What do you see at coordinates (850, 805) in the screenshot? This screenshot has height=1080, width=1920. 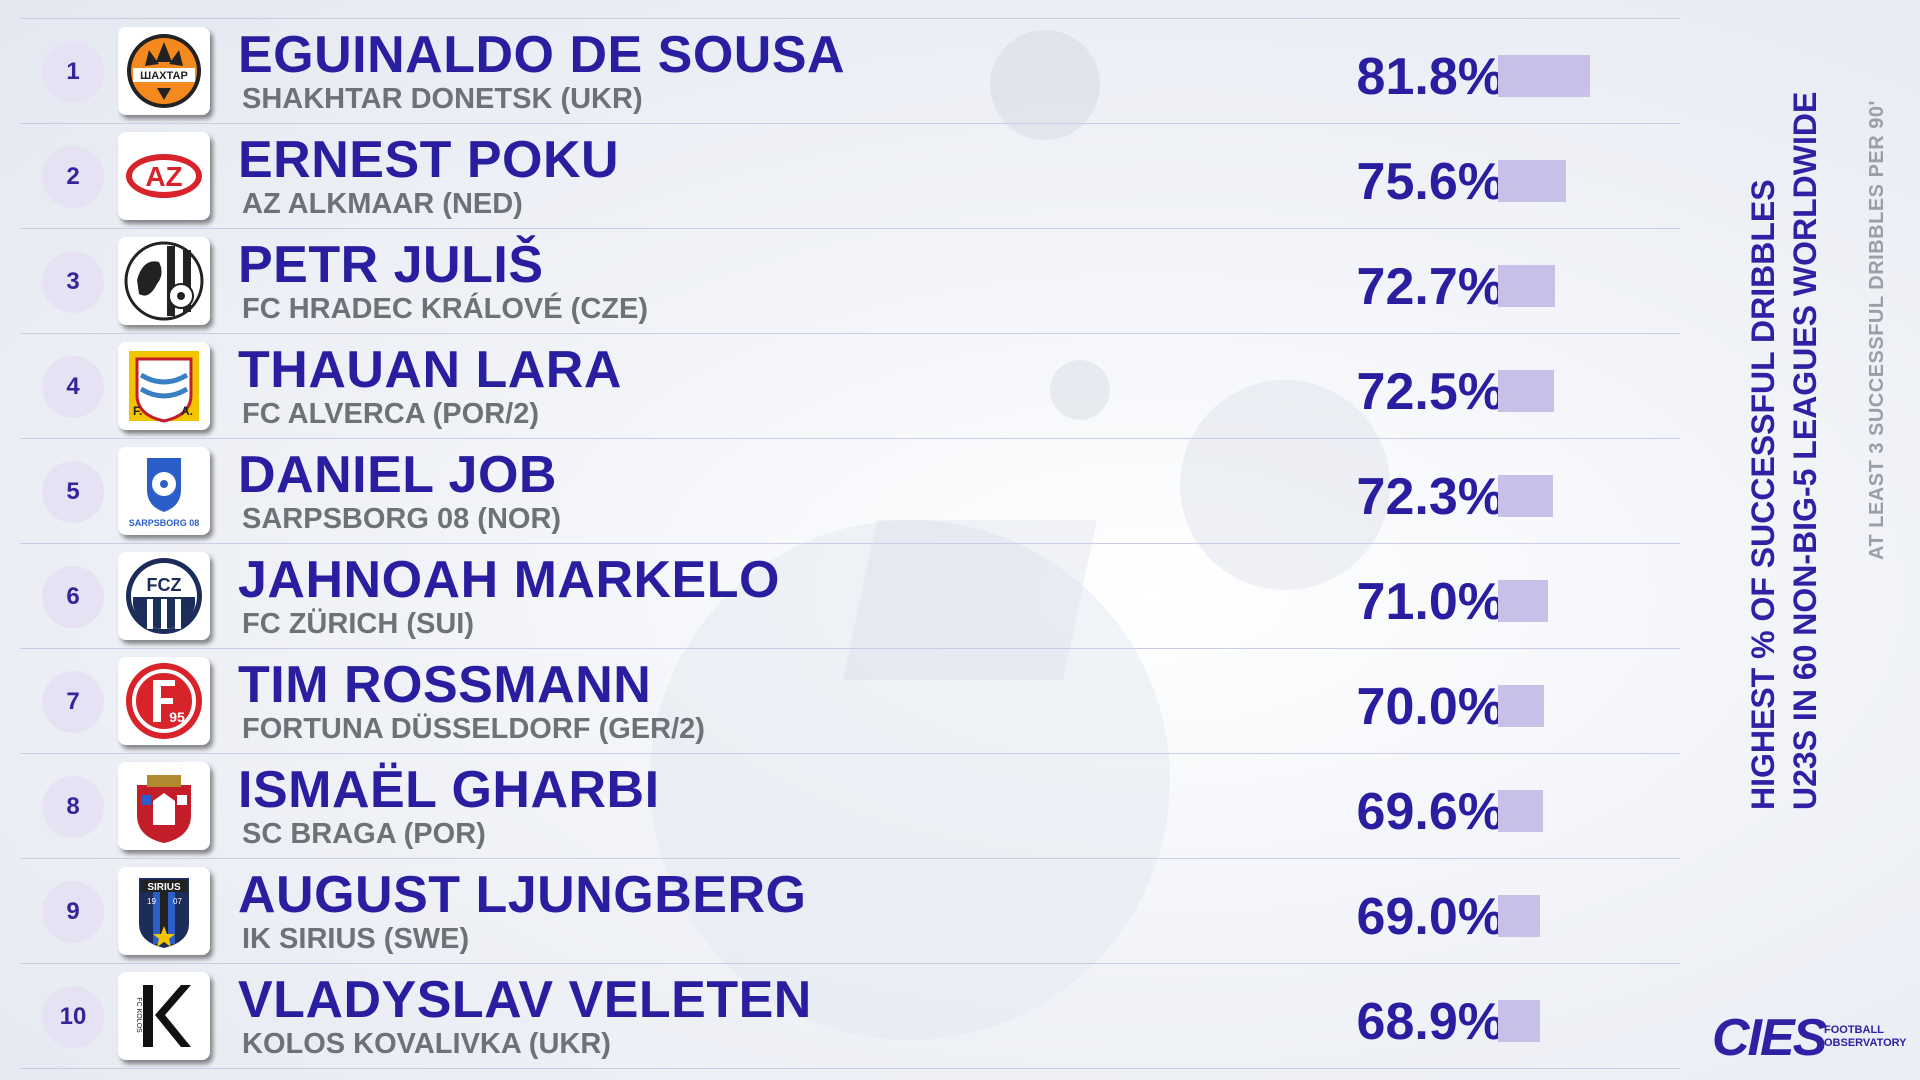 I see `ranking-row: 8 ISMAËL GHARBI SC BRAGA (POR) 69.6%` at bounding box center [850, 805].